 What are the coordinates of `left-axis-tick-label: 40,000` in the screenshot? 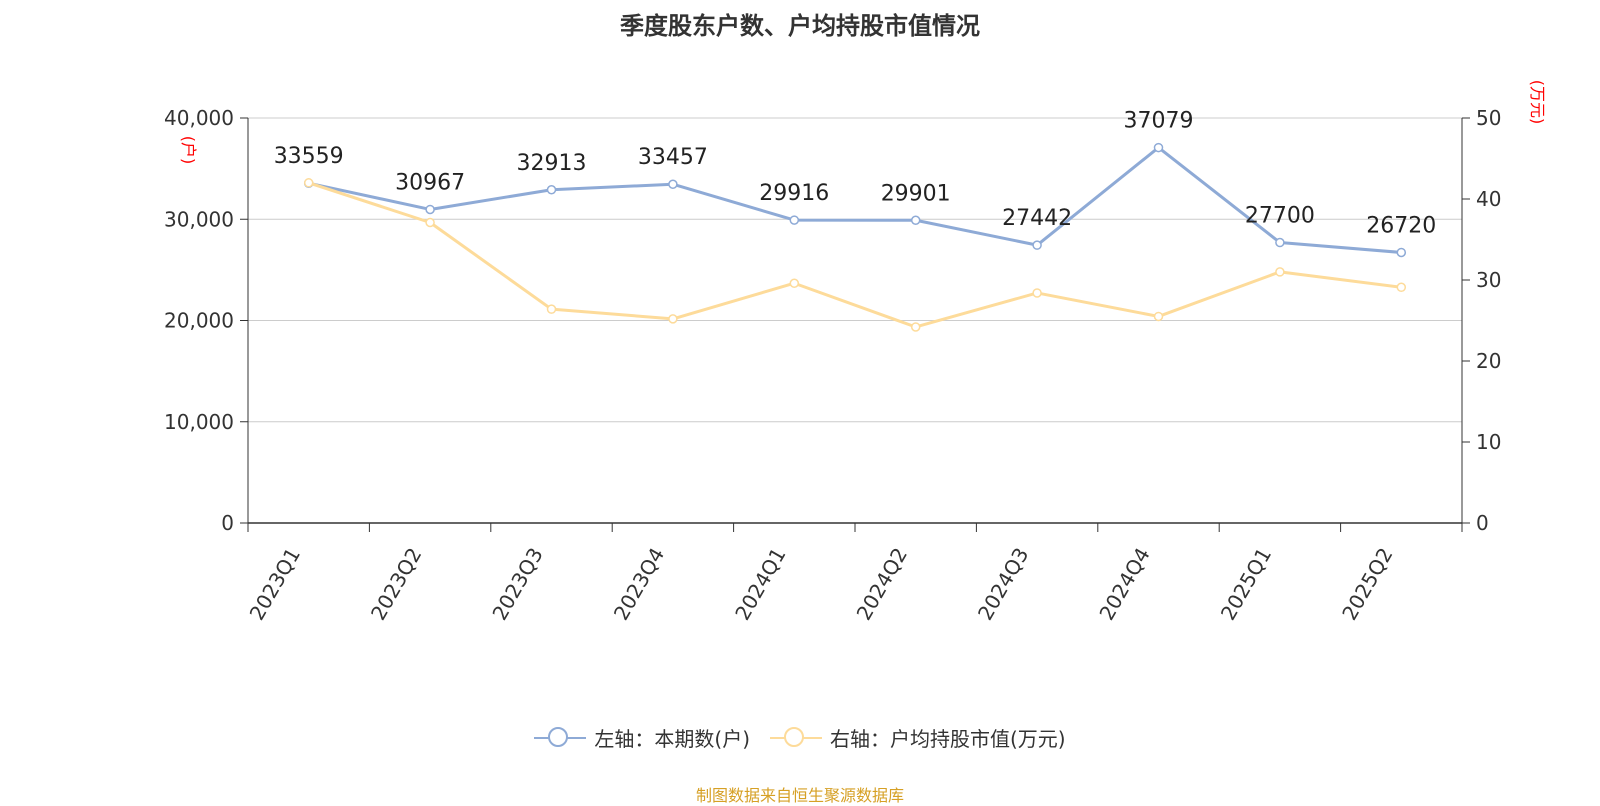 It's located at (199, 118).